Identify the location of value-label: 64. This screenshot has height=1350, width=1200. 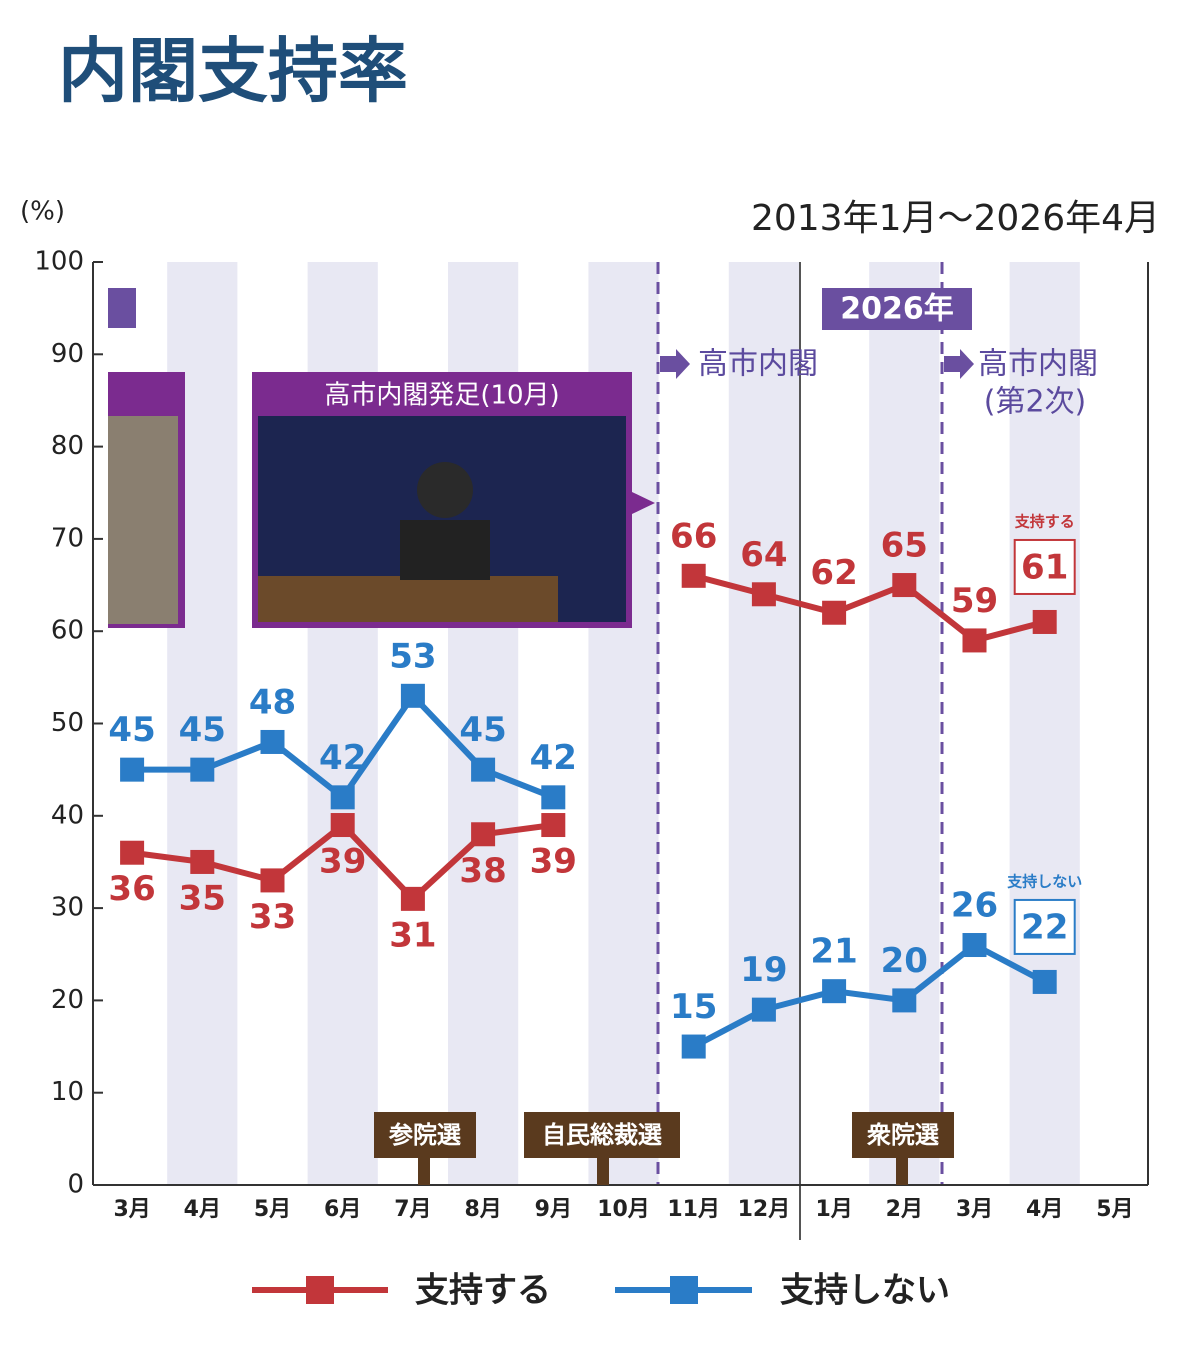
(763, 555).